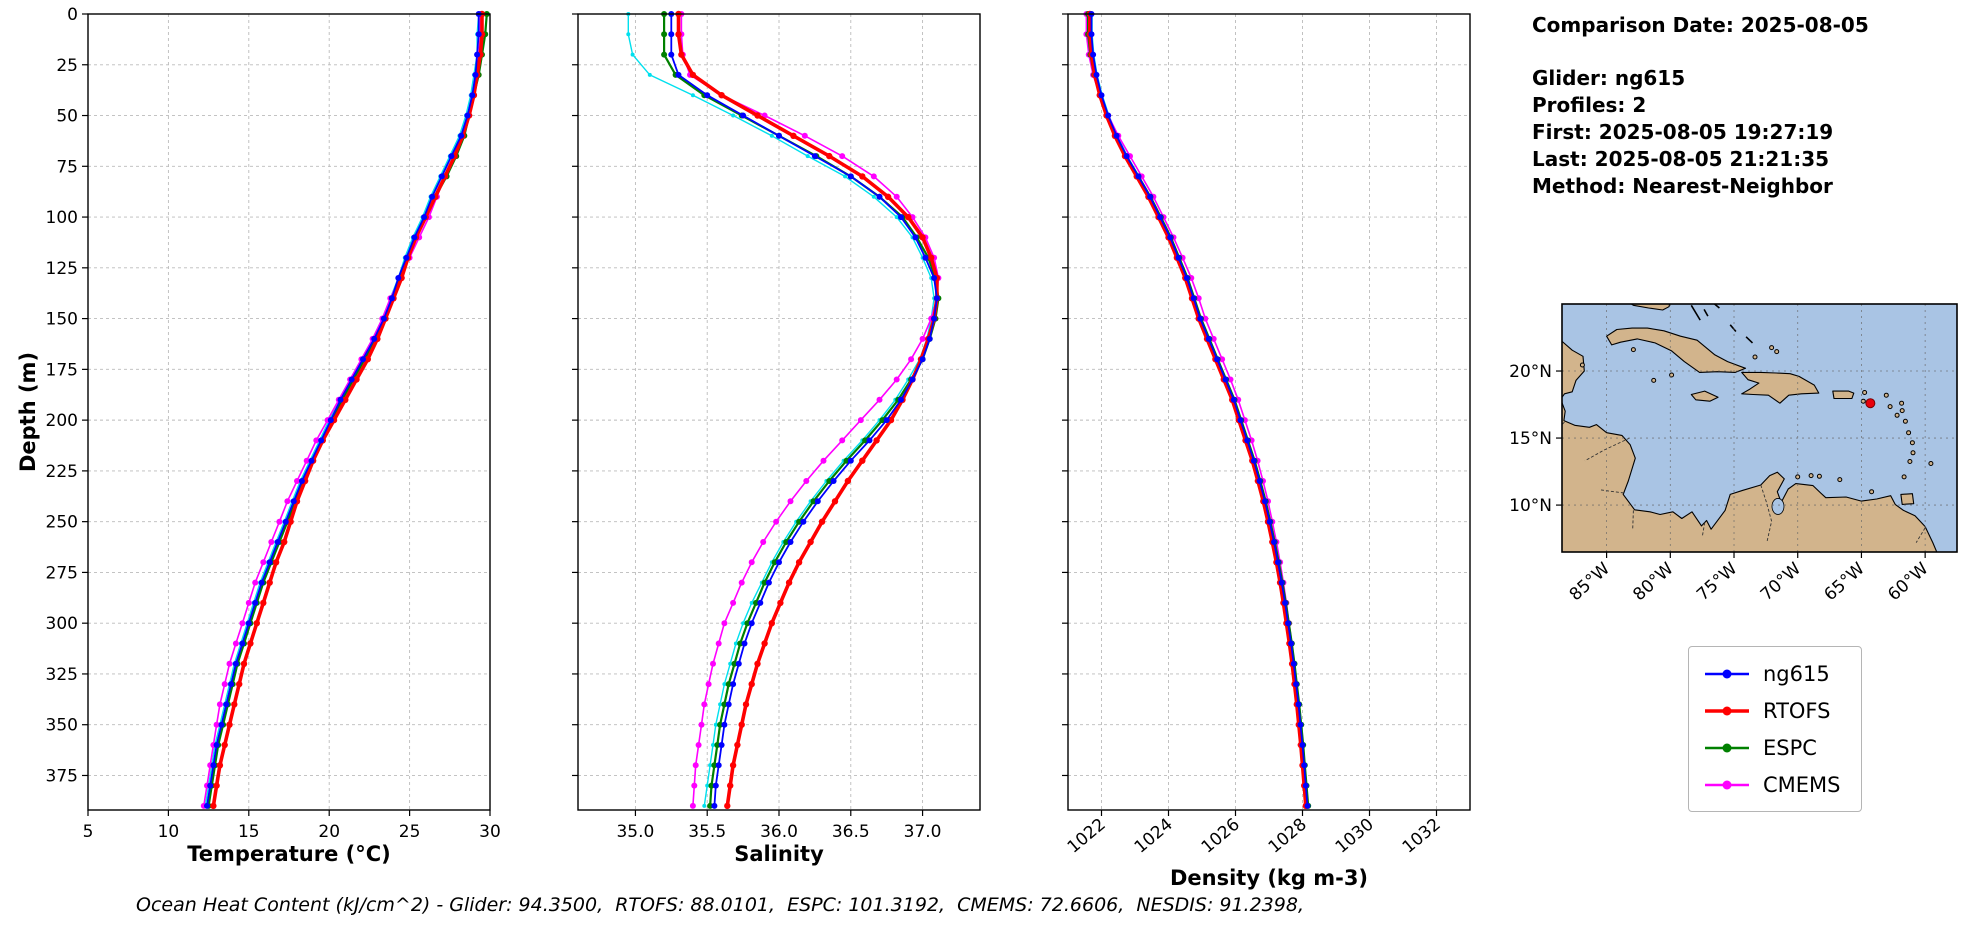 This screenshot has width=1982, height=934. I want to click on svg-text: 250, so click(62, 523).